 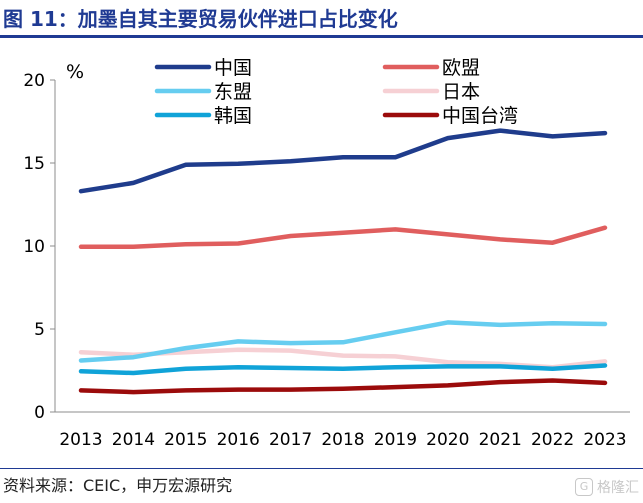 What do you see at coordinates (75, 72) in the screenshot?
I see `y-axis-unit-label: %` at bounding box center [75, 72].